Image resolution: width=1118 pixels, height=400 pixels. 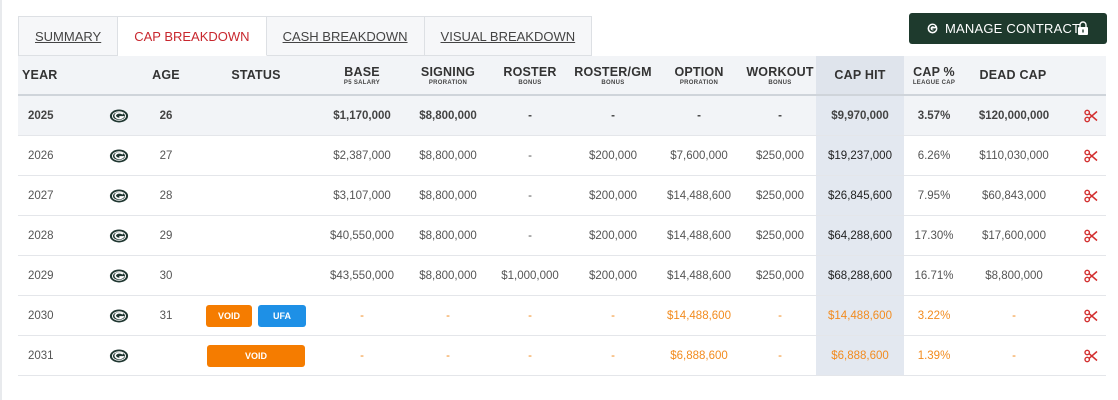 I want to click on base-cell: $2,387,000, so click(x=362, y=156).